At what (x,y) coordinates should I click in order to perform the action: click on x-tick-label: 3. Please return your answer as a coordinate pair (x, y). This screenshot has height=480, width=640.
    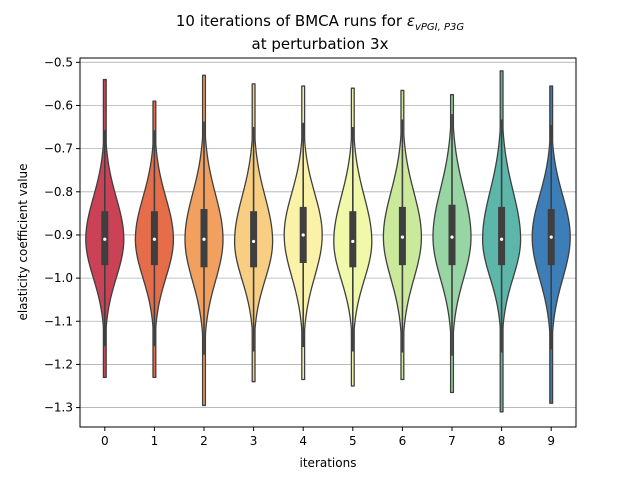
    Looking at the image, I should click on (254, 441).